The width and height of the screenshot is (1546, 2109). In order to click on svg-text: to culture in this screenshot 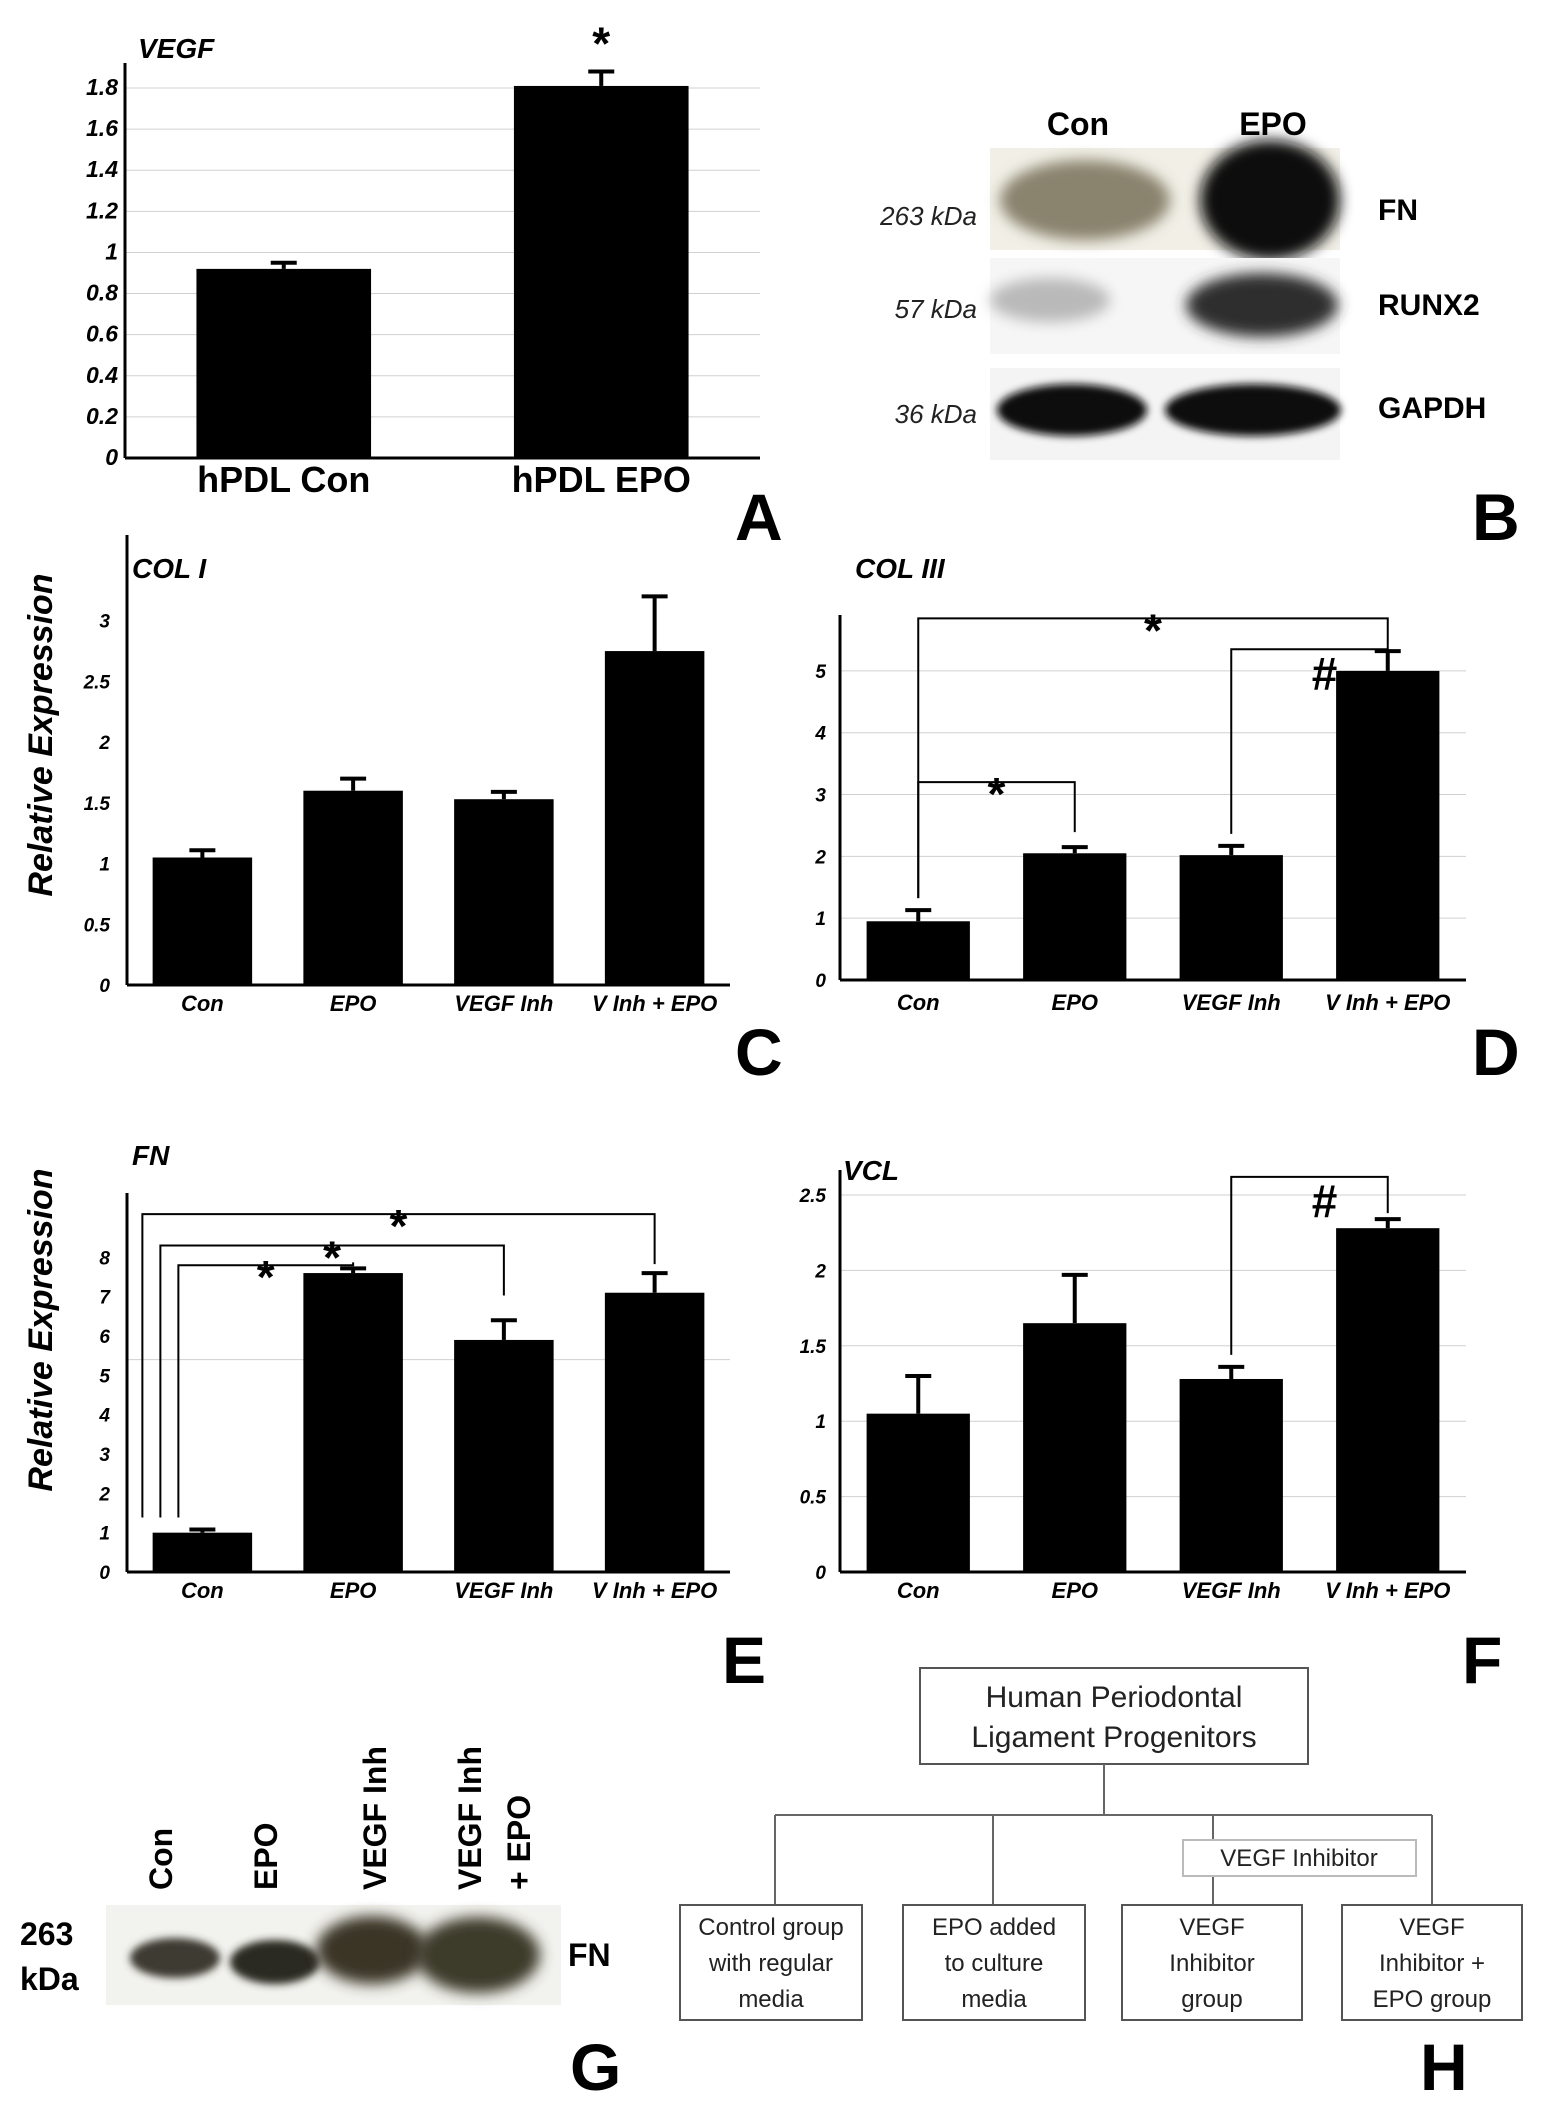, I will do `click(994, 1963)`.